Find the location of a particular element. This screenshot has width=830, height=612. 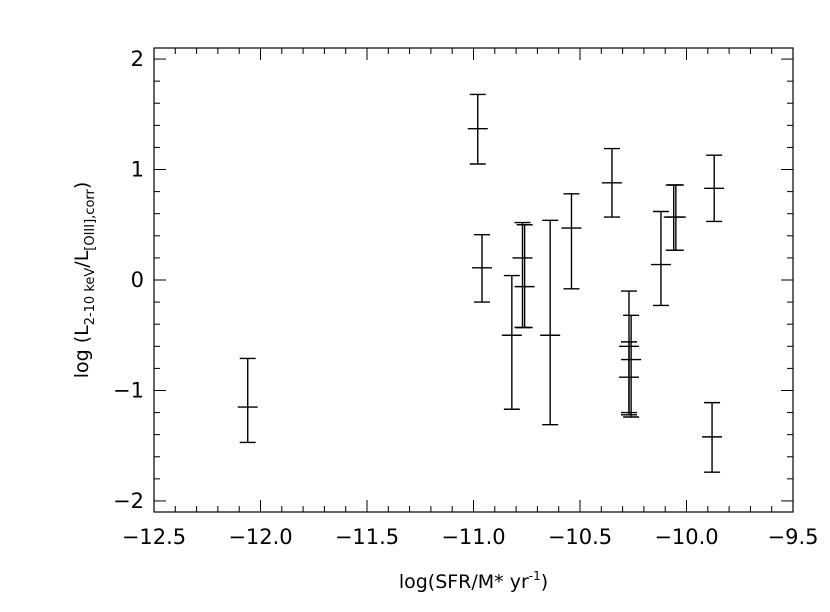

y-axis-label: log (L2-10 keV/L[OIII],corr) is located at coordinates (84, 280).